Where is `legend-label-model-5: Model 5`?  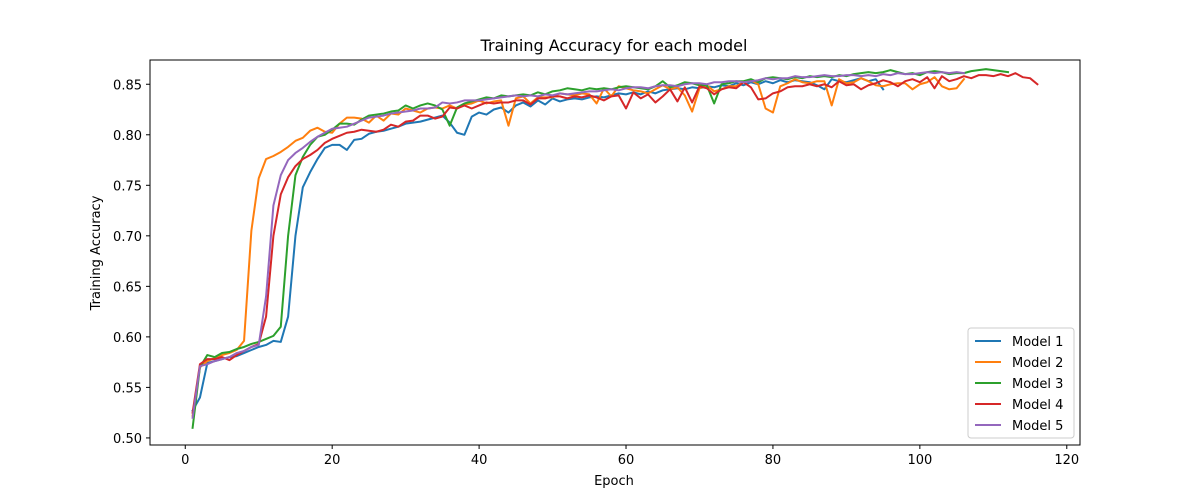 legend-label-model-5: Model 5 is located at coordinates (1037, 426).